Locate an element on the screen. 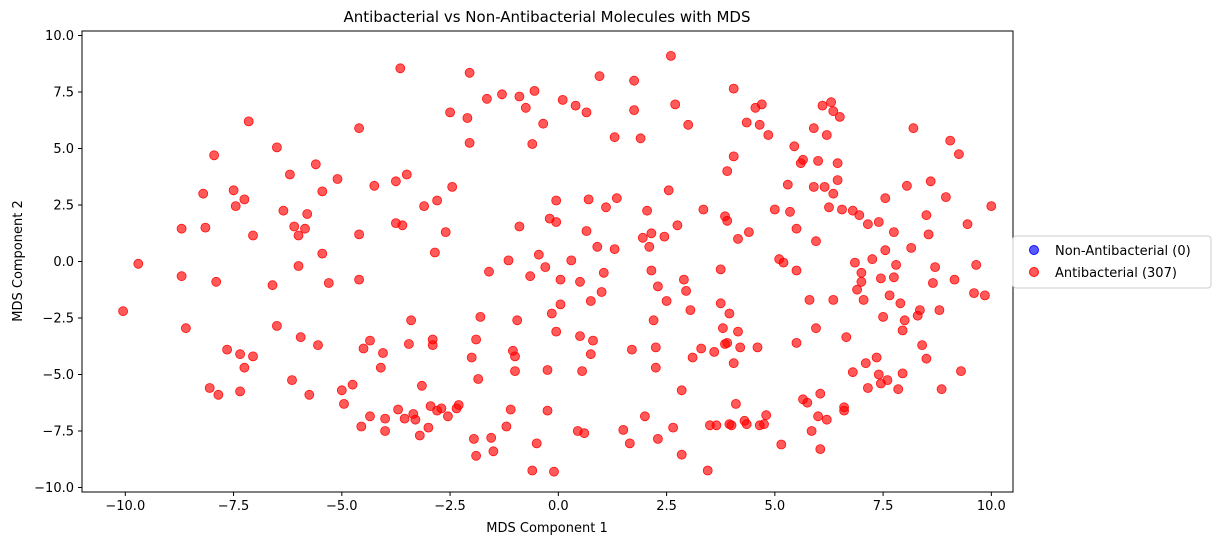  x-tick-label: −10.0 is located at coordinates (125, 506).